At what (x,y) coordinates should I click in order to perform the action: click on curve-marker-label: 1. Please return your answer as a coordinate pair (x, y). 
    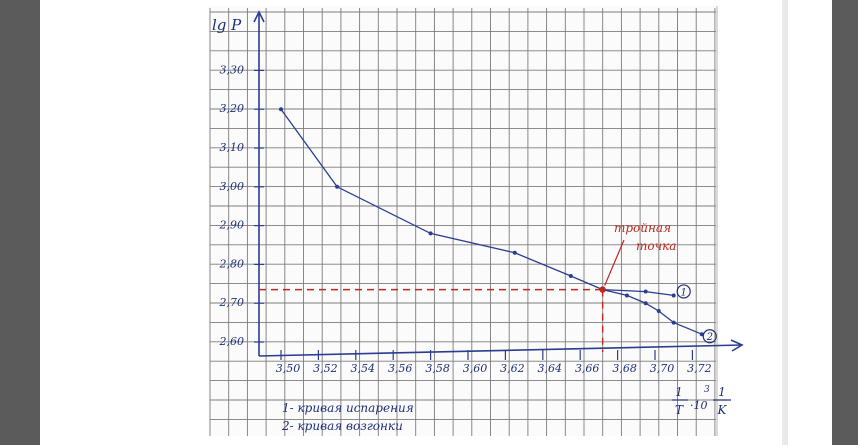
    Looking at the image, I should click on (684, 292).